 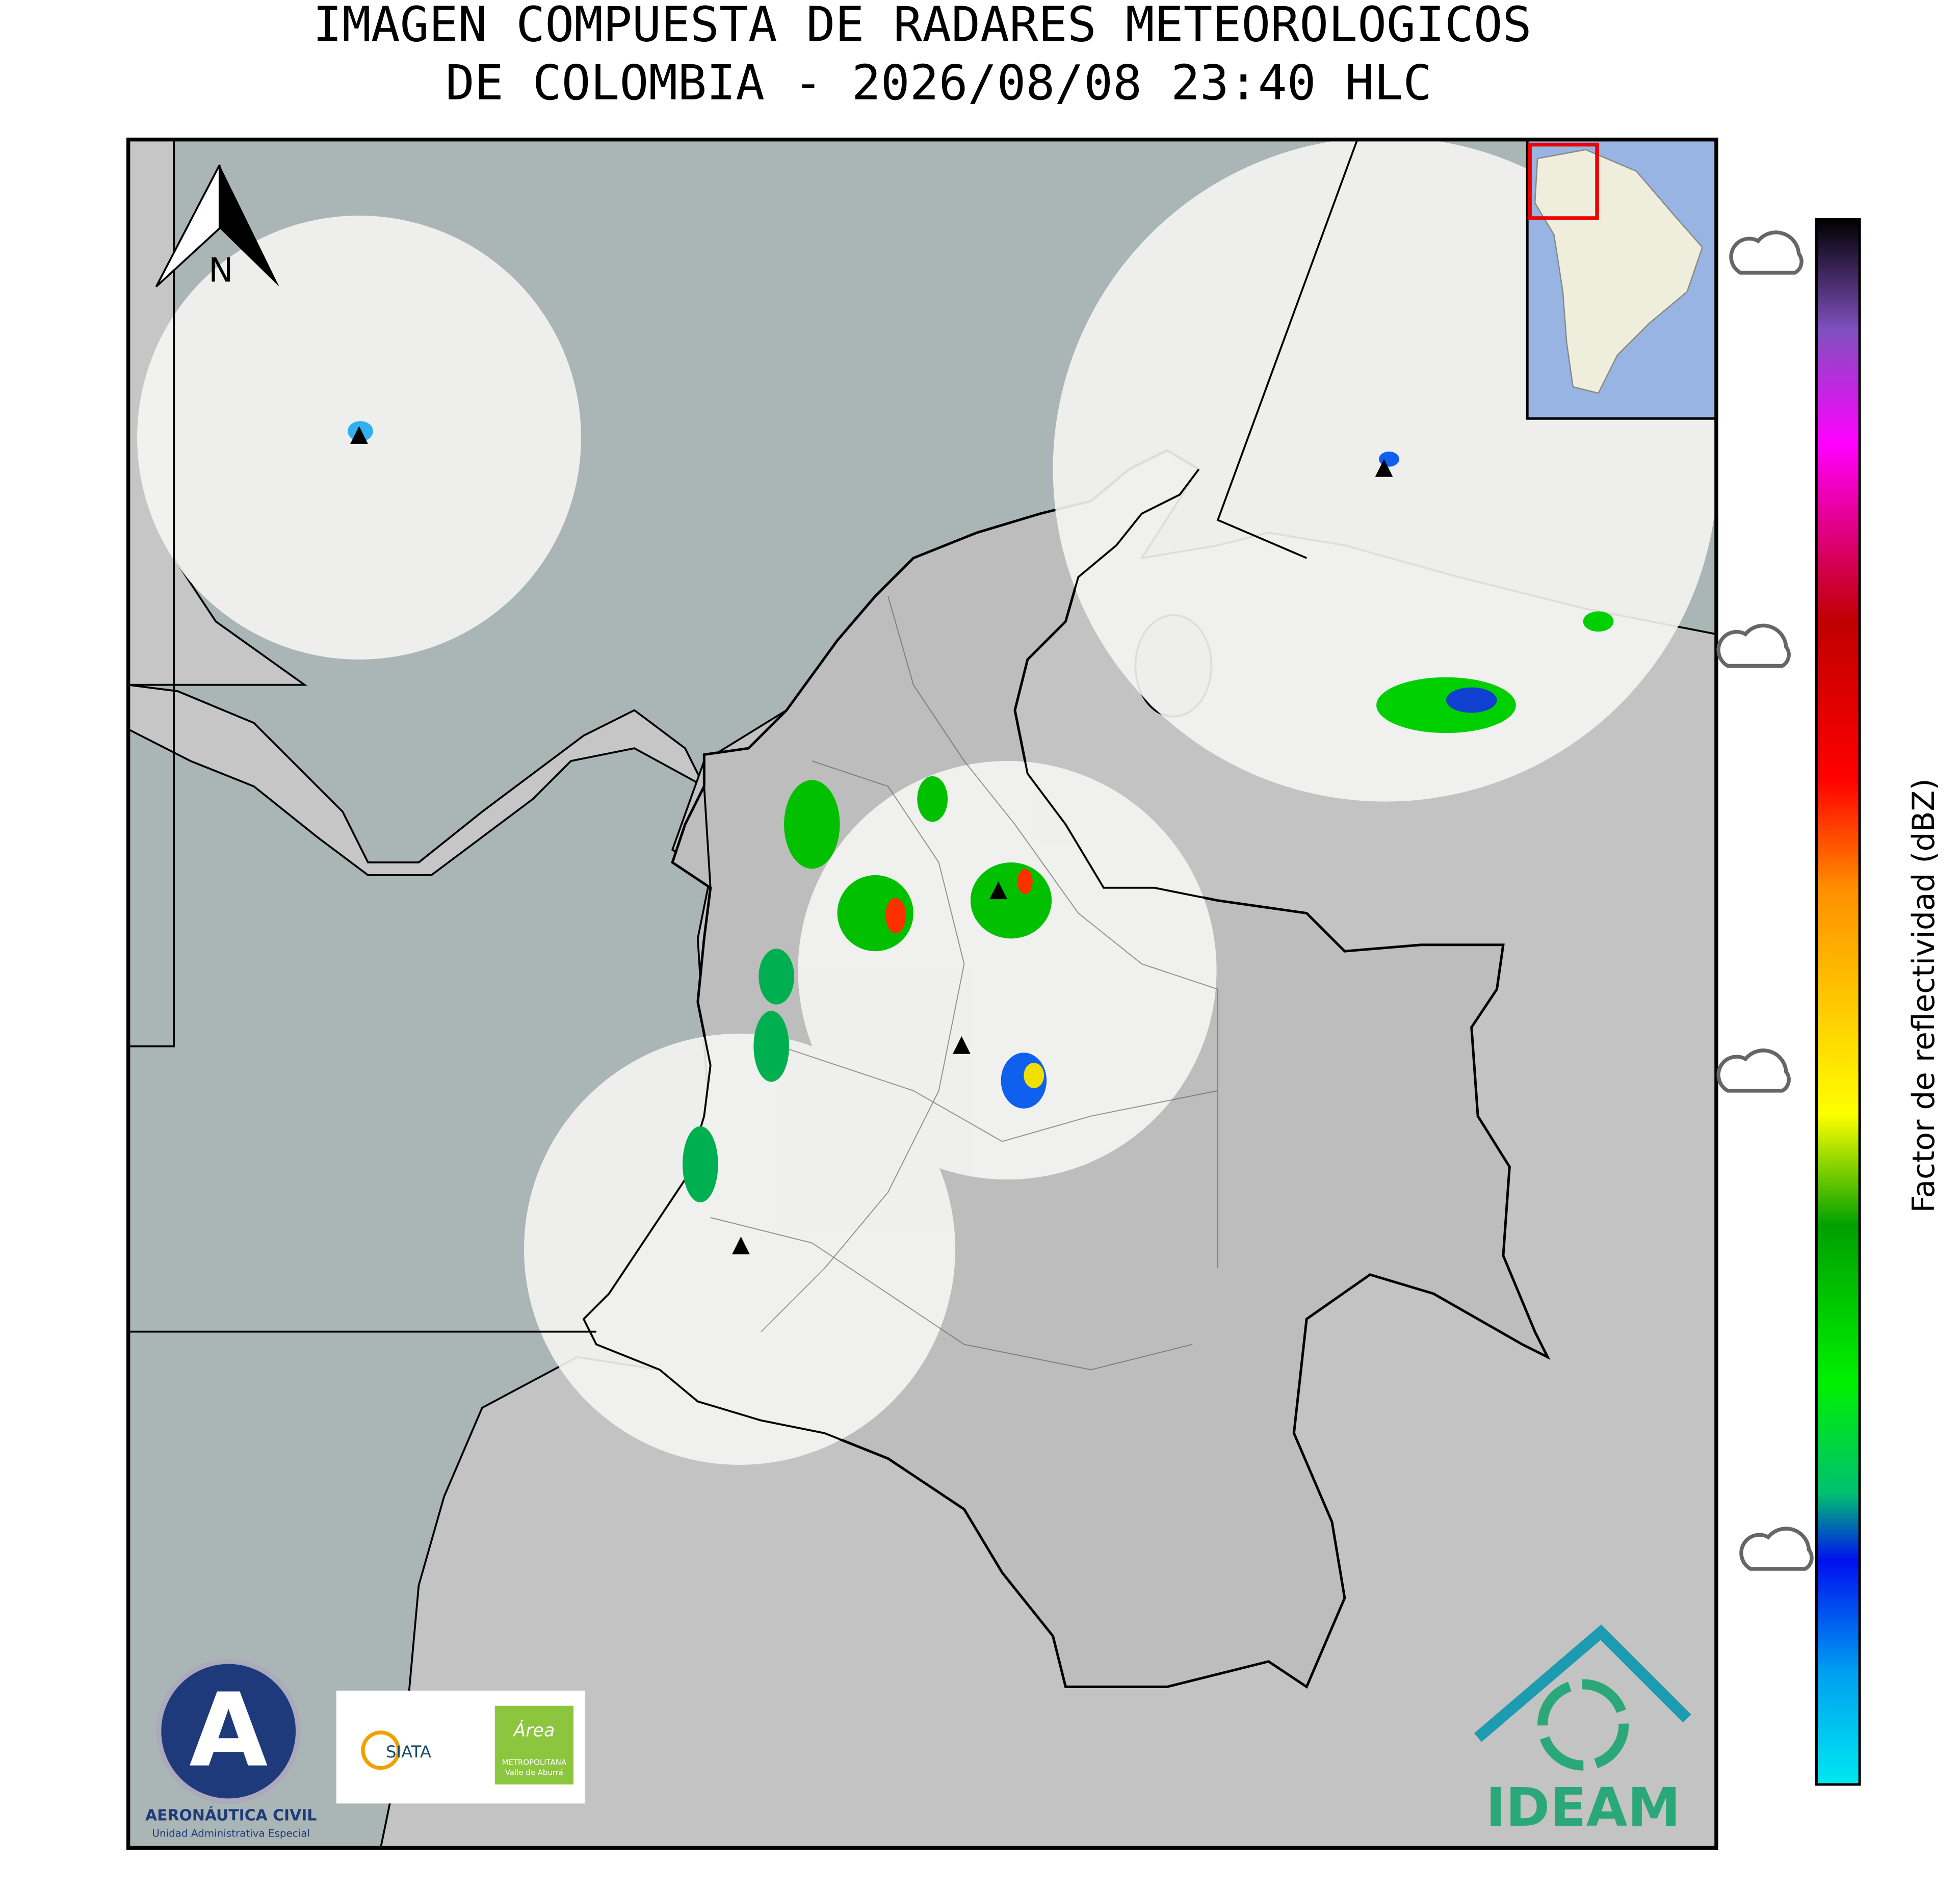 I want to click on departments, so click(x=964, y=983).